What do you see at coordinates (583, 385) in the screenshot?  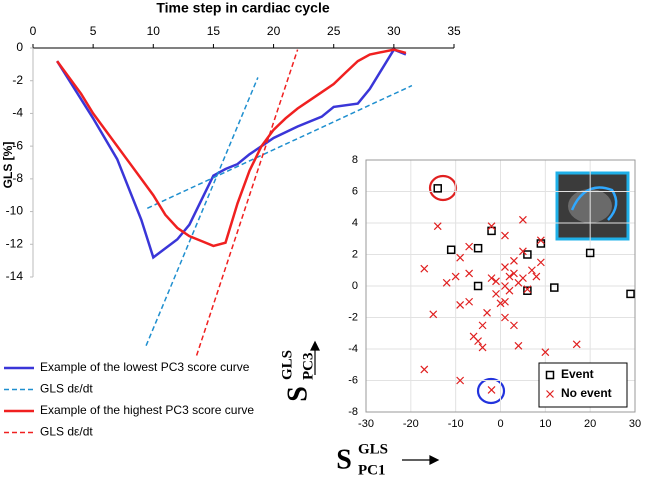 I see `legend-box` at bounding box center [583, 385].